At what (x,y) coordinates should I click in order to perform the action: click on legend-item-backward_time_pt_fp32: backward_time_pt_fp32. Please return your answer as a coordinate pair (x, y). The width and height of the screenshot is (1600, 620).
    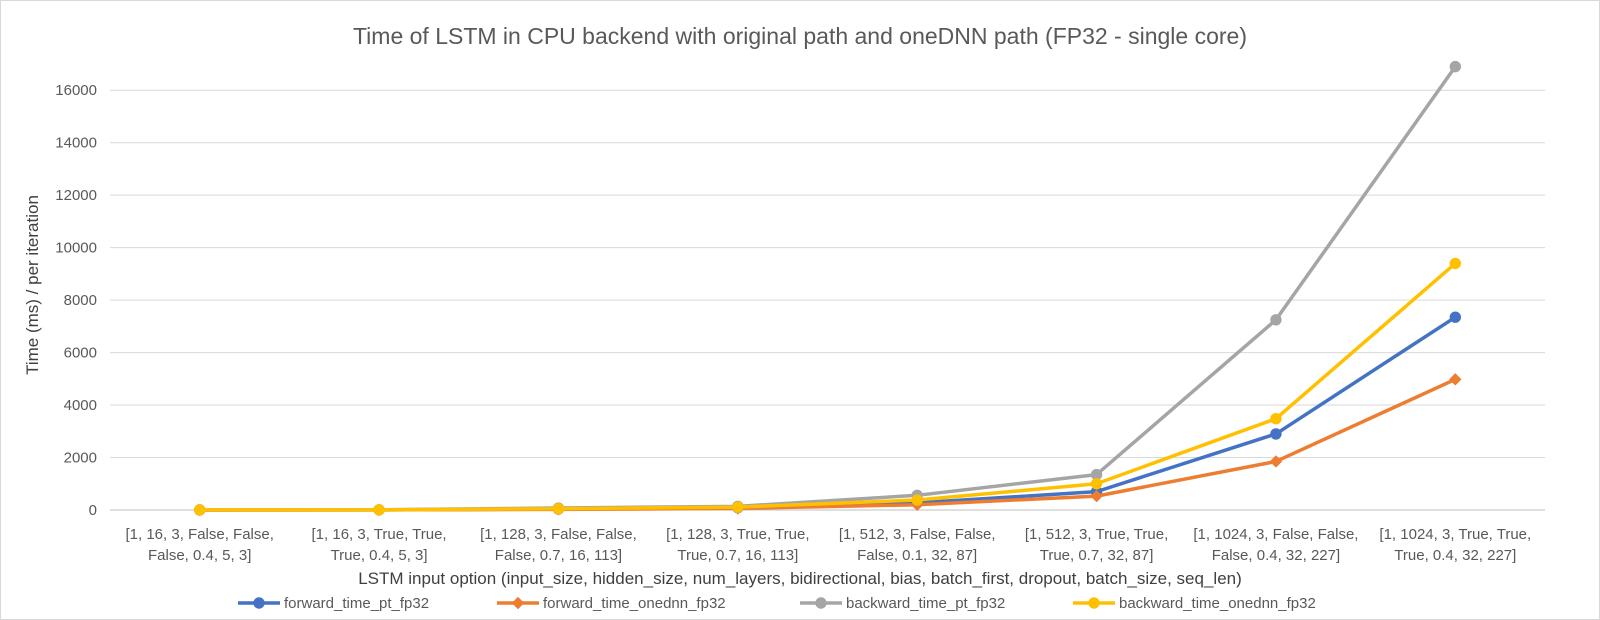
    Looking at the image, I should click on (902, 603).